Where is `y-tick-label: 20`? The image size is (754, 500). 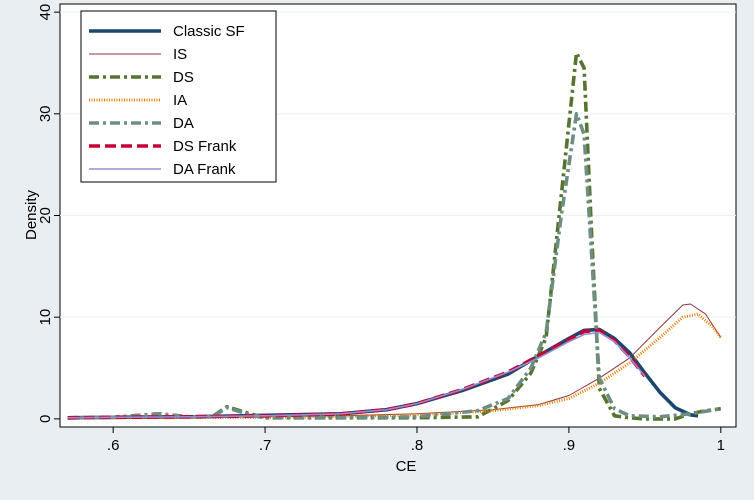
y-tick-label: 20 is located at coordinates (45, 215).